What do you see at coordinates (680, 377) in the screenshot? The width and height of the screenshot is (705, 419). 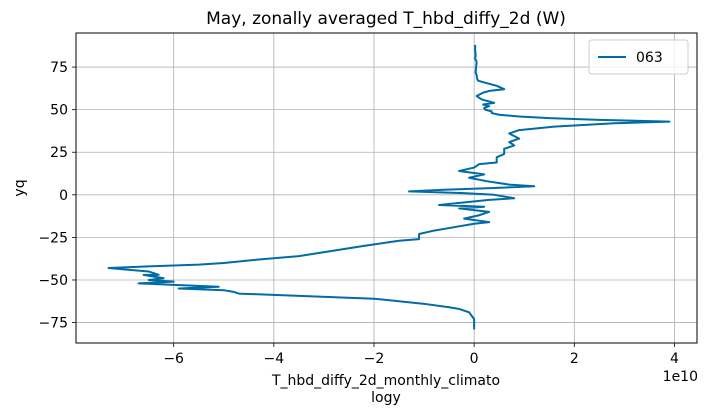 I see `x-offset-text: 1e10` at bounding box center [680, 377].